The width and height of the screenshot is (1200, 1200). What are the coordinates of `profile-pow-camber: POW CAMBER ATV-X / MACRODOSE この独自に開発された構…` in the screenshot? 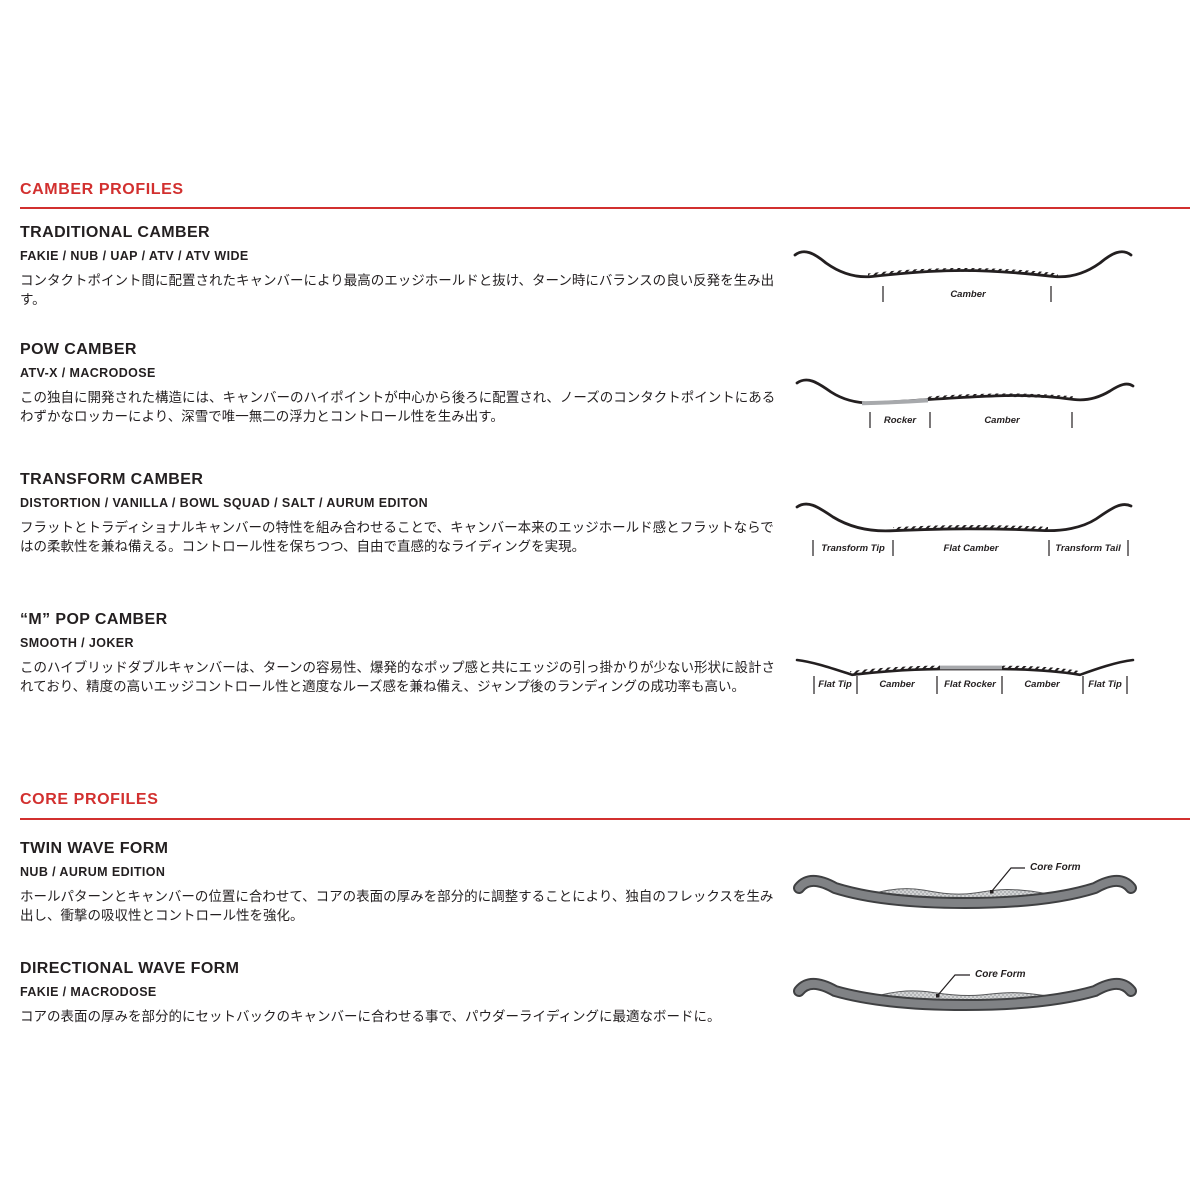 It's located at (400, 384).